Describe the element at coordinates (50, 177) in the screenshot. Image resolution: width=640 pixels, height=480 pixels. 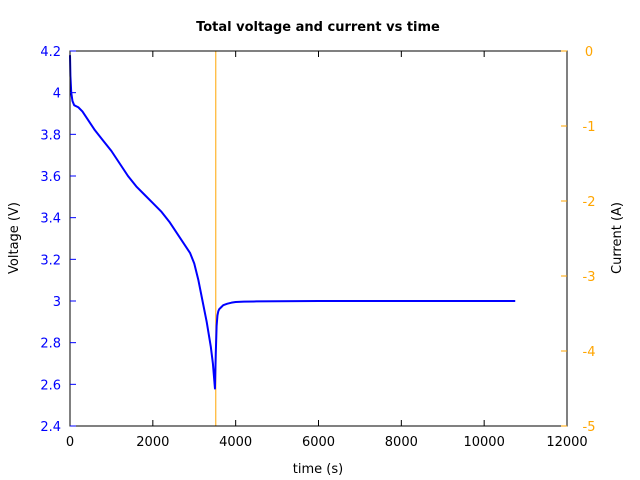
I see `y-tick-label: 3.6` at that location.